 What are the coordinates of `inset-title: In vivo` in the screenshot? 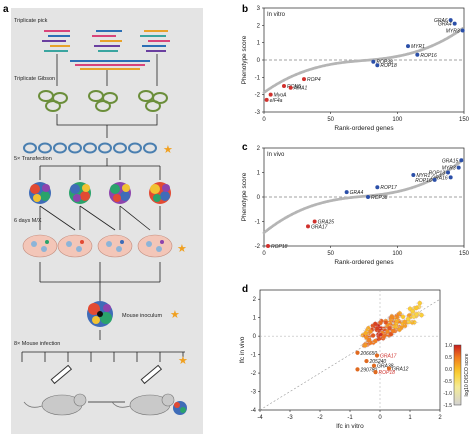 It's located at (276, 155).